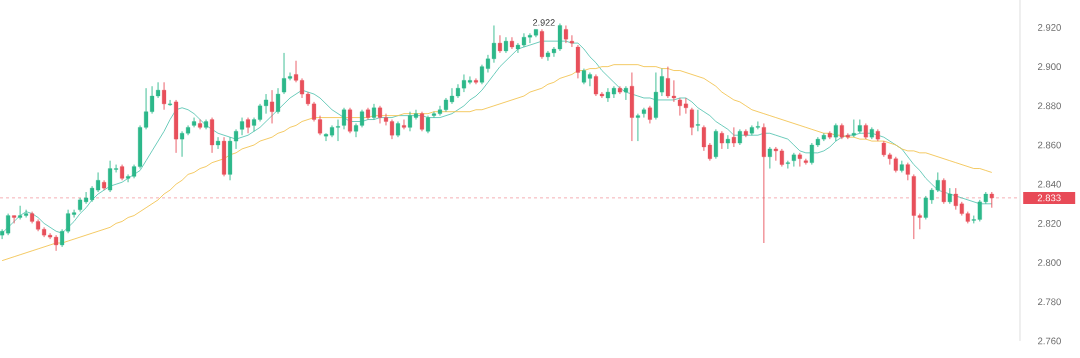 The height and width of the screenshot is (358, 1080). Describe the element at coordinates (1049, 184) in the screenshot. I see `y-tick-label: 2.840` at that location.